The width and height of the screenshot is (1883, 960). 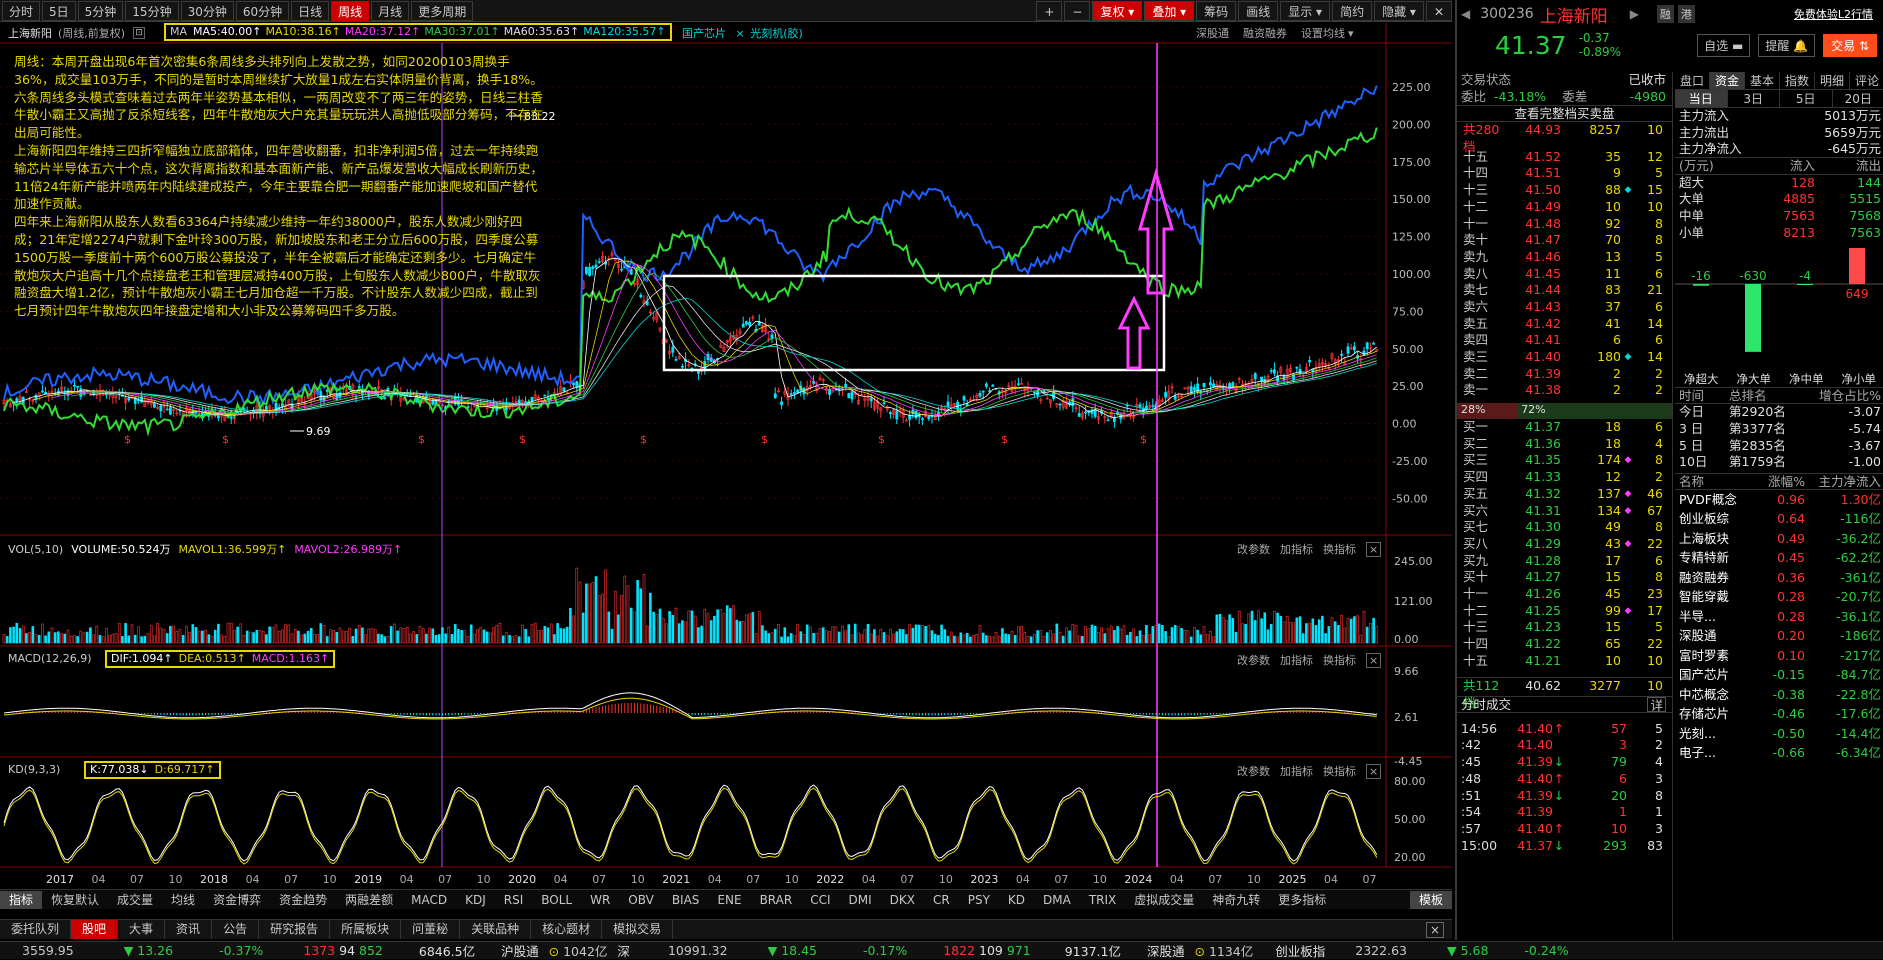 I want to click on period-1-button: 5日, so click(x=59, y=11).